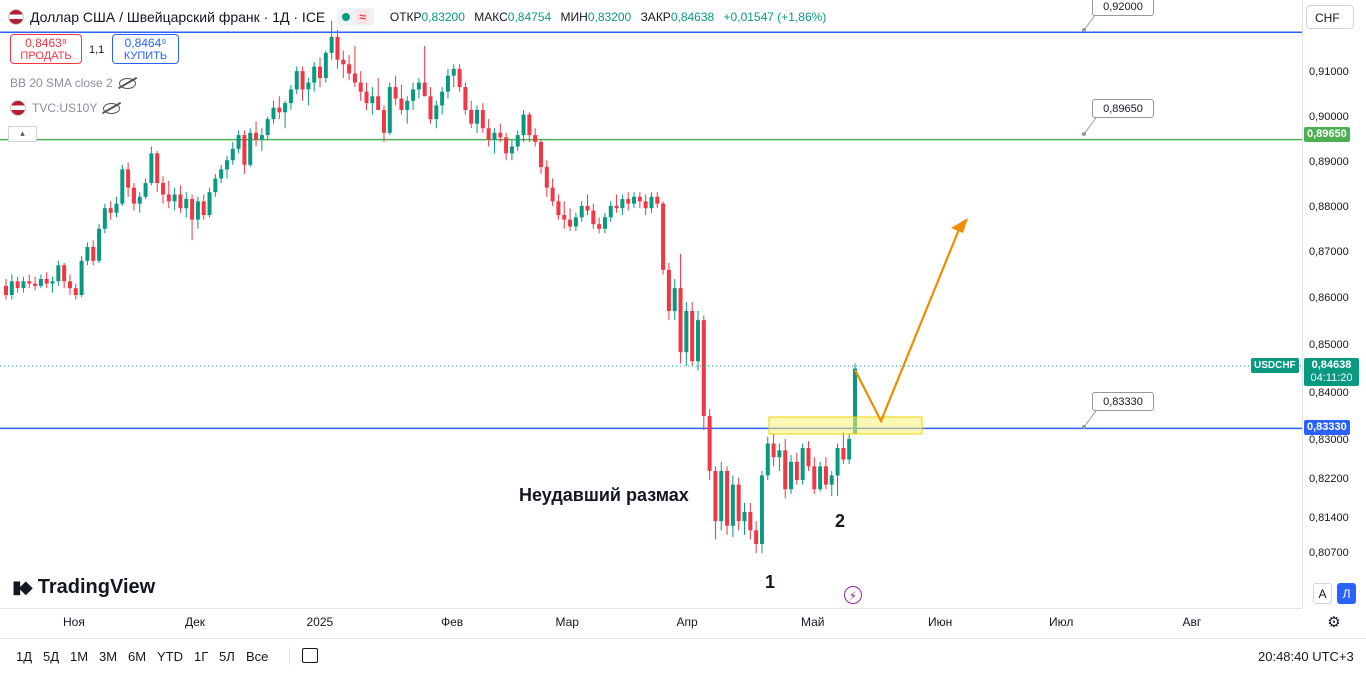 This screenshot has width=1366, height=679. I want to click on buy-button: 0,8464⁹ КУПИТЬ, so click(145, 49).